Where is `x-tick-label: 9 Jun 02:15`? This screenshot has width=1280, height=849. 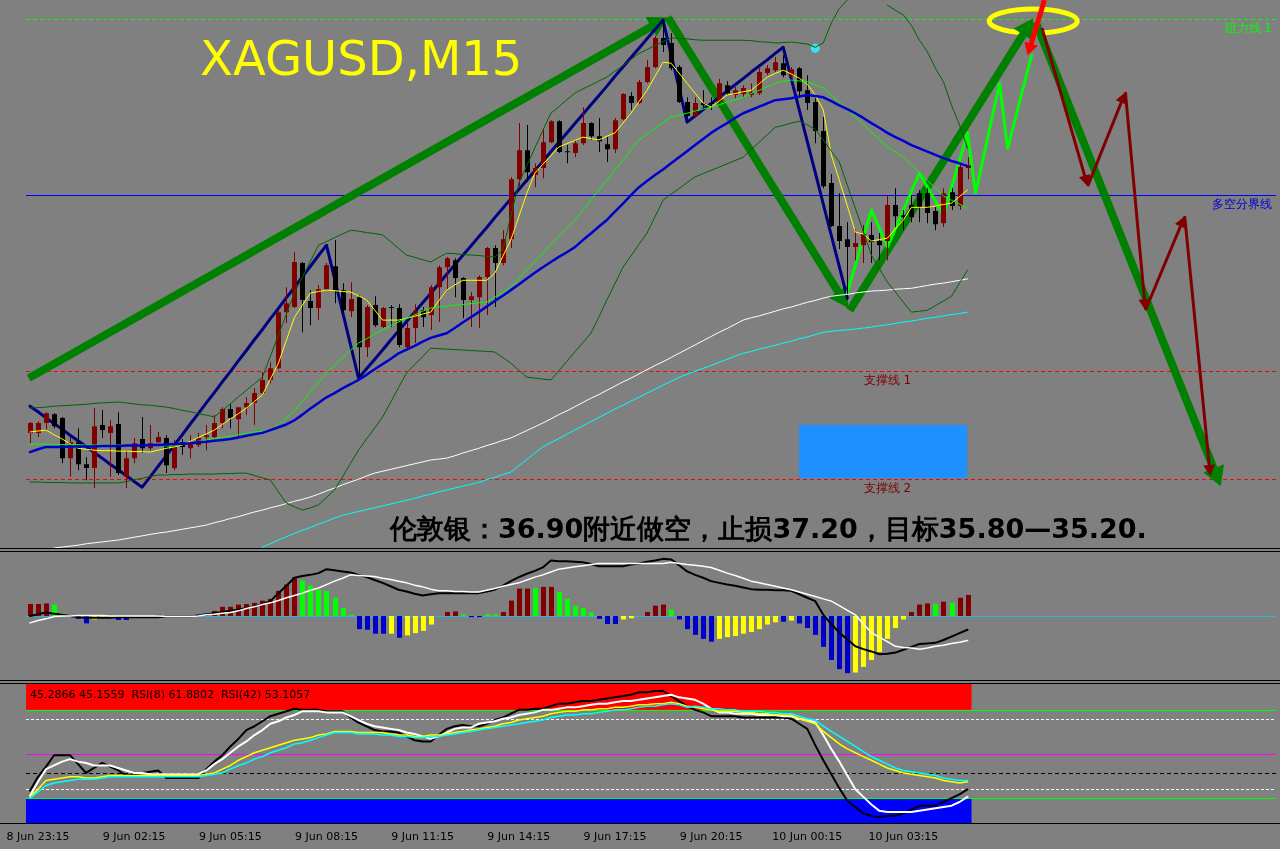
x-tick-label: 9 Jun 02:15 is located at coordinates (134, 836).